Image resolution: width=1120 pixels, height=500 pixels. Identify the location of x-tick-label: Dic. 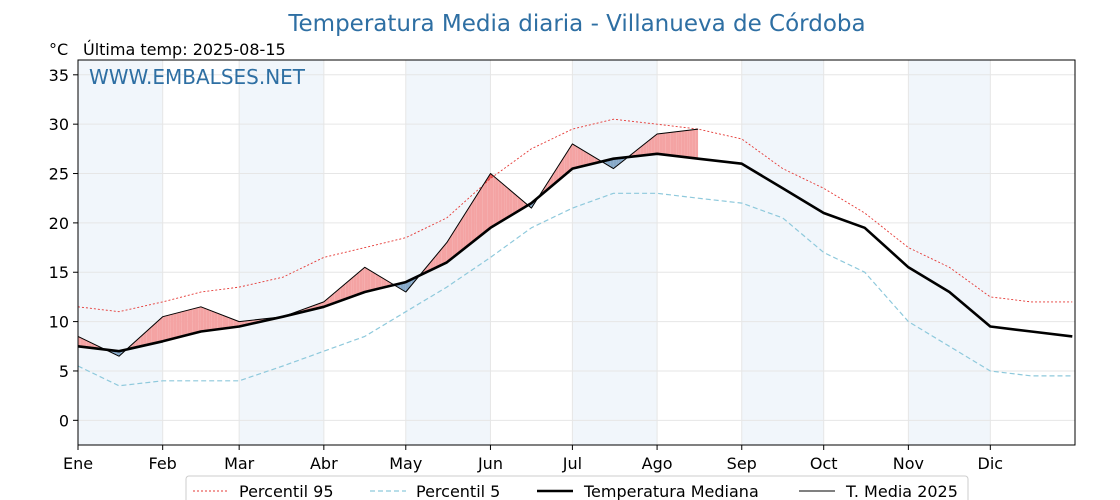
(991, 463).